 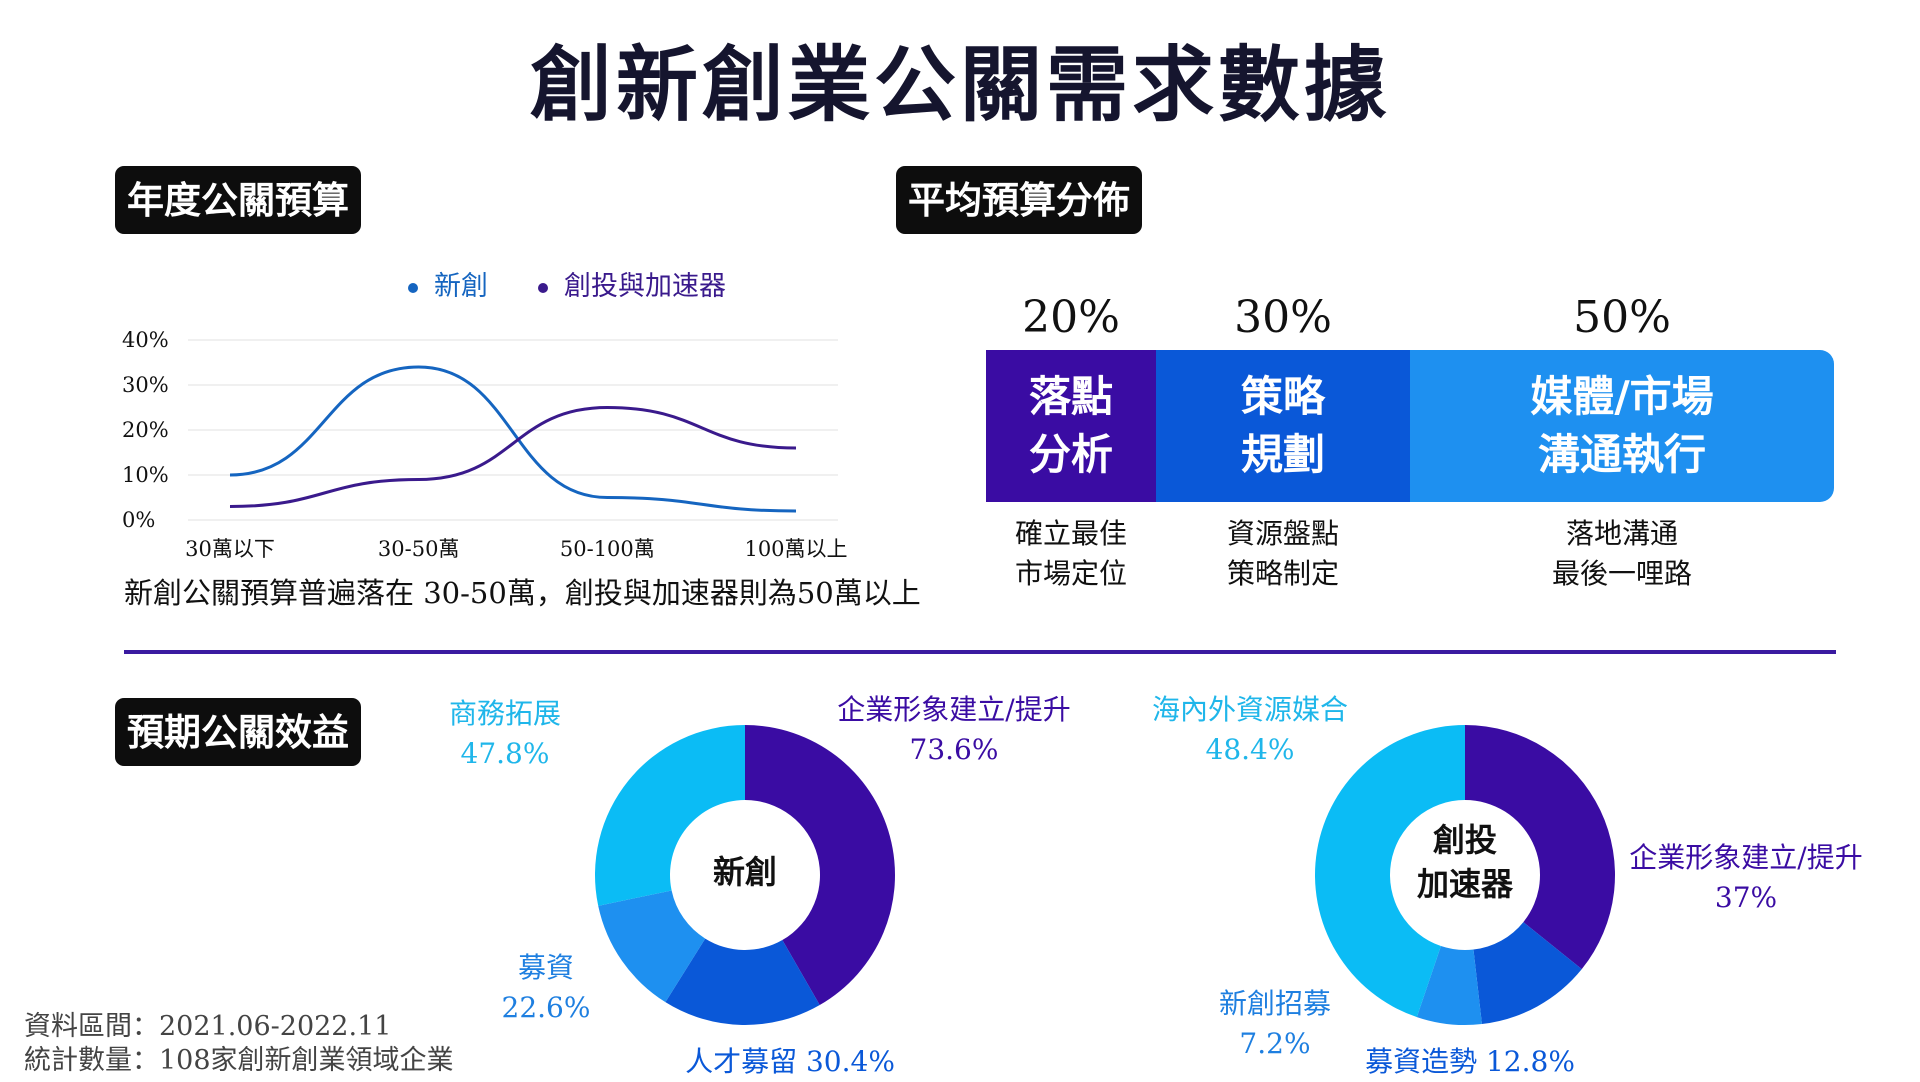 I want to click on x-tick-label: 100萬以上, so click(x=795, y=549).